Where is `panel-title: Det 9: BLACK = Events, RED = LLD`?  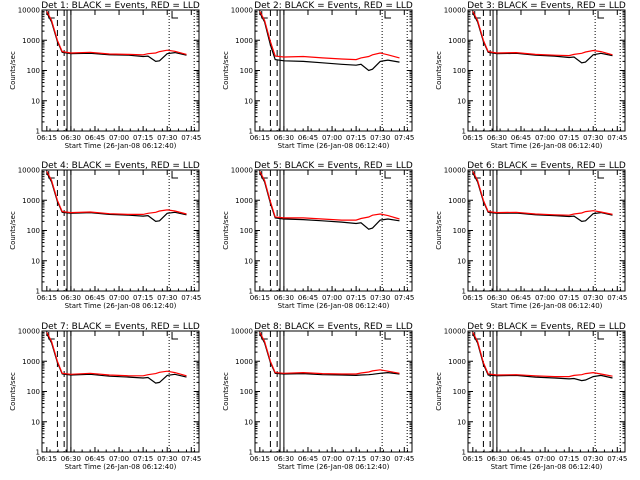 panel-title: Det 9: BLACK = Events, RED = LLD is located at coordinates (546, 327).